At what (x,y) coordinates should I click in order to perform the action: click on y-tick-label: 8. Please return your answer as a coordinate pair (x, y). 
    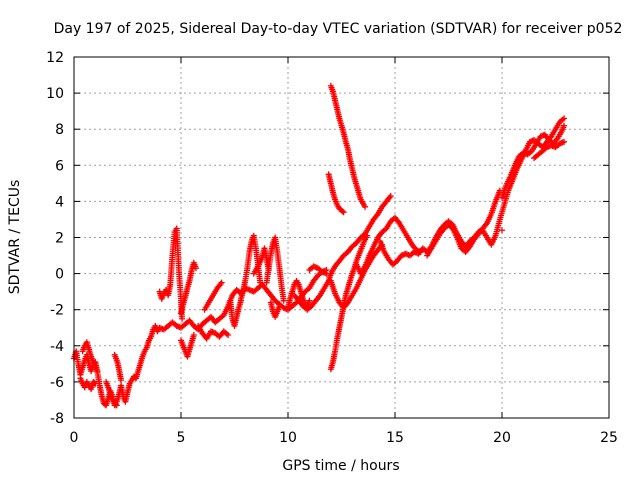
    Looking at the image, I should click on (59, 130).